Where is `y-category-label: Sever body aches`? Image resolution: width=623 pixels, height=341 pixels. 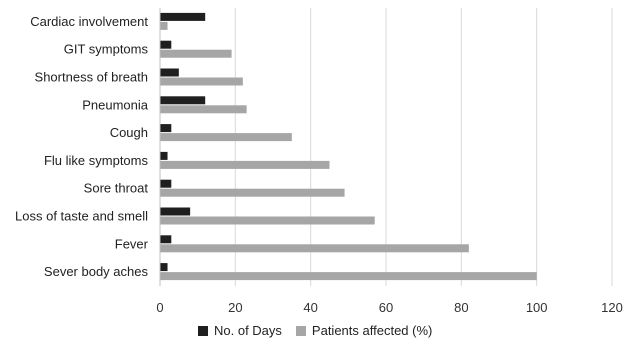 y-category-label: Sever body aches is located at coordinates (96, 271).